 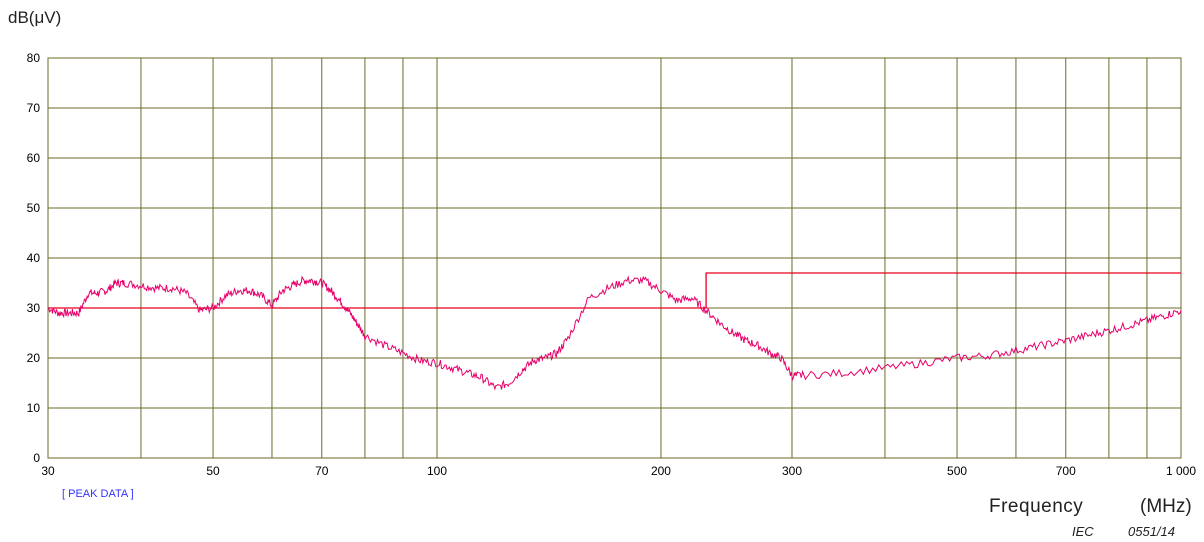 I want to click on x-tick-label: 200, so click(x=661, y=471).